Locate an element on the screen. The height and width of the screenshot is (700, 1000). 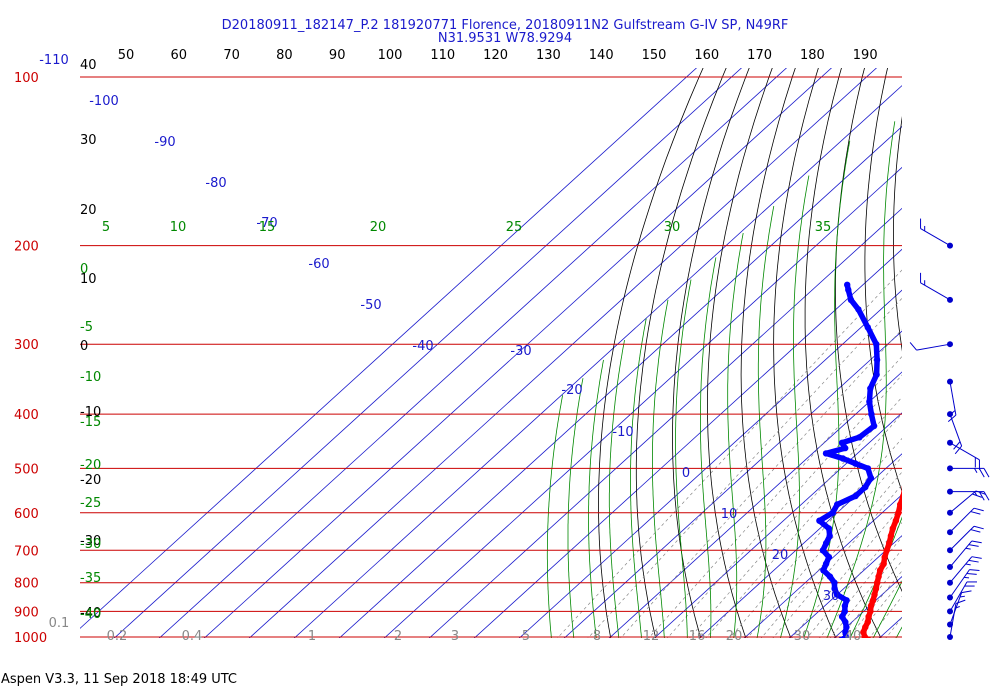
theta-top-label: 60 is located at coordinates (179, 55).